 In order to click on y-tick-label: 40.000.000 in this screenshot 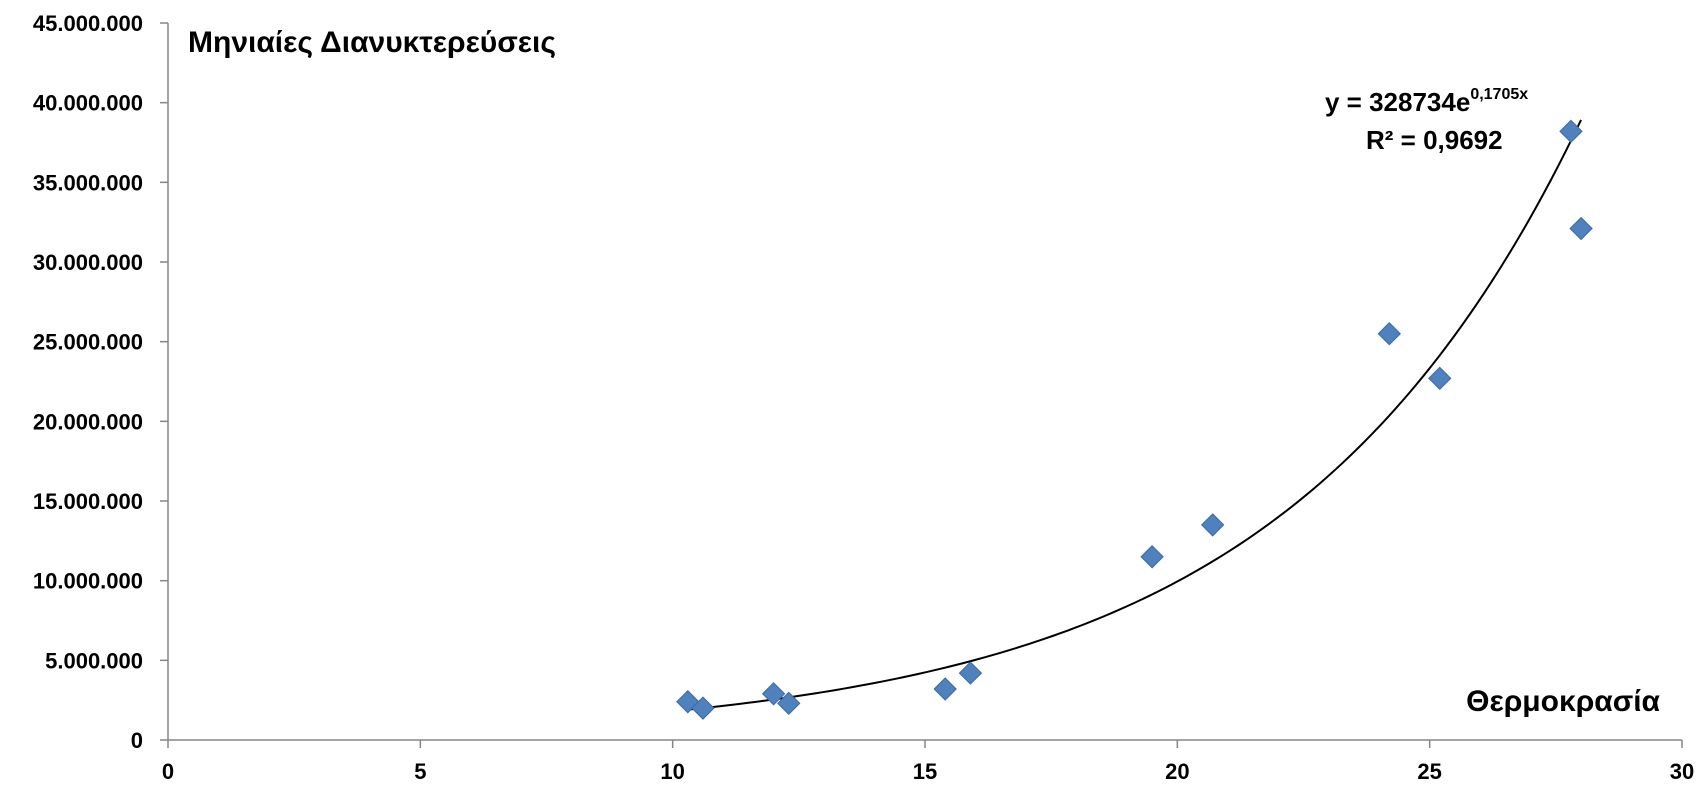, I will do `click(88, 103)`.